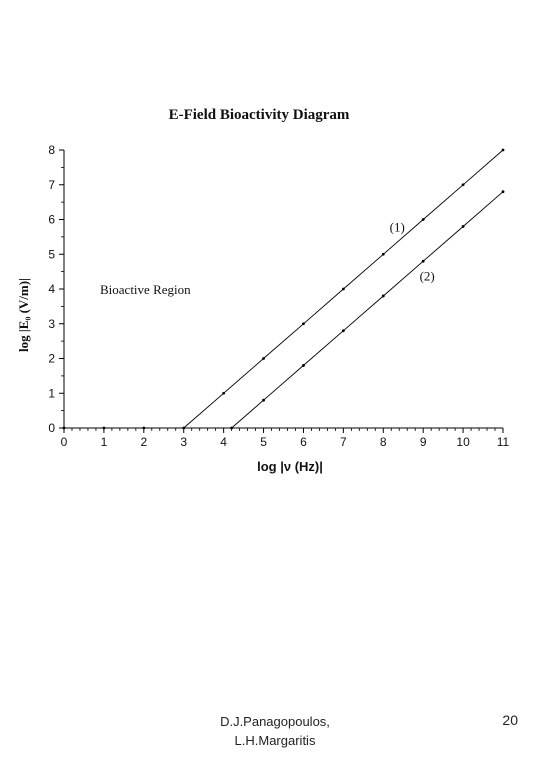 Image resolution: width=540 pixels, height=780 pixels. I want to click on x-tick-label: 8, so click(383, 442).